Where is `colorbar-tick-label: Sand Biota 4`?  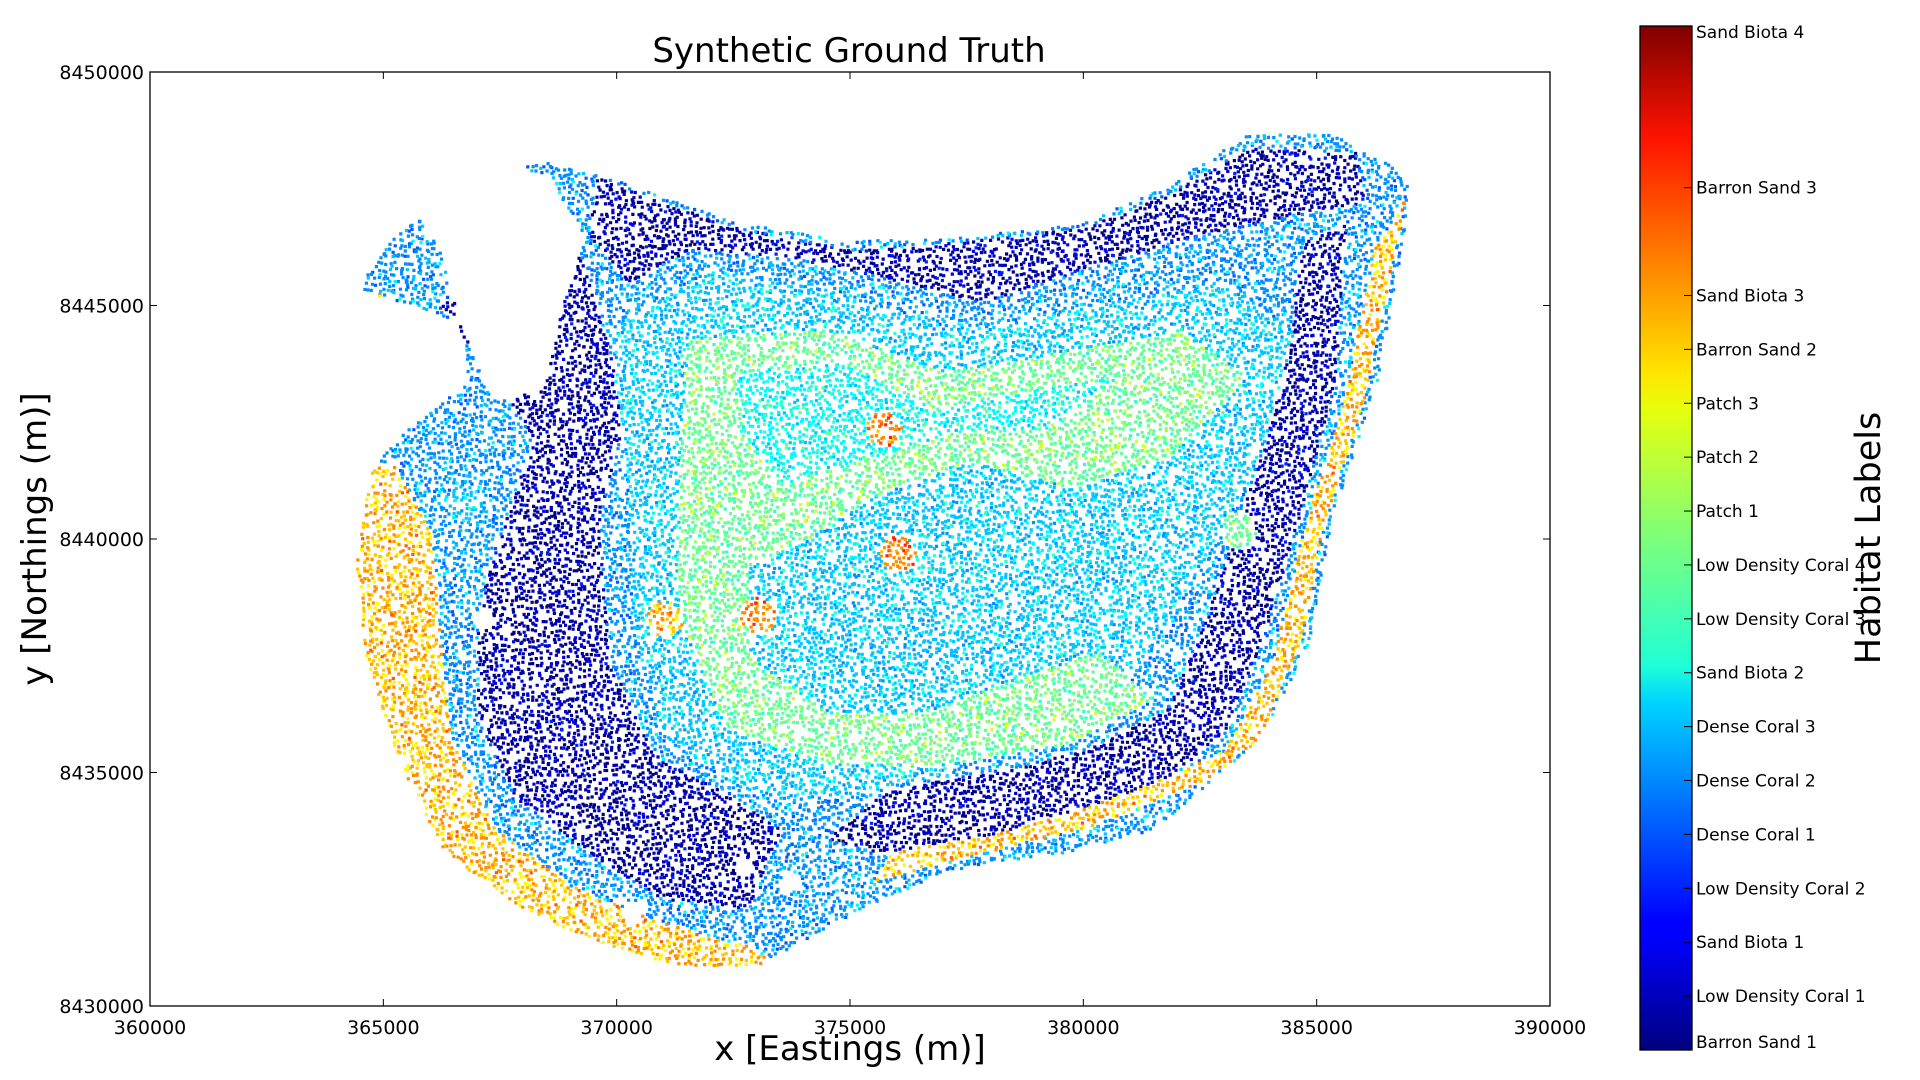 colorbar-tick-label: Sand Biota 4 is located at coordinates (1750, 33).